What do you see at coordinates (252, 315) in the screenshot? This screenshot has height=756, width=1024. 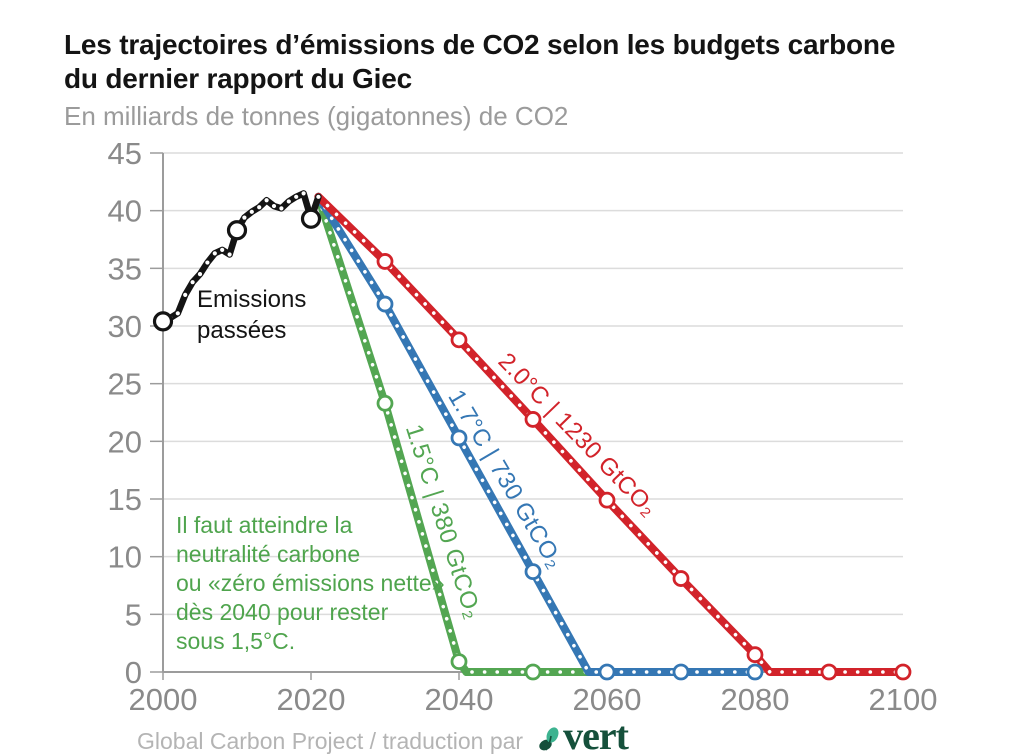 I see `past-emissions-label: Emissions passées` at bounding box center [252, 315].